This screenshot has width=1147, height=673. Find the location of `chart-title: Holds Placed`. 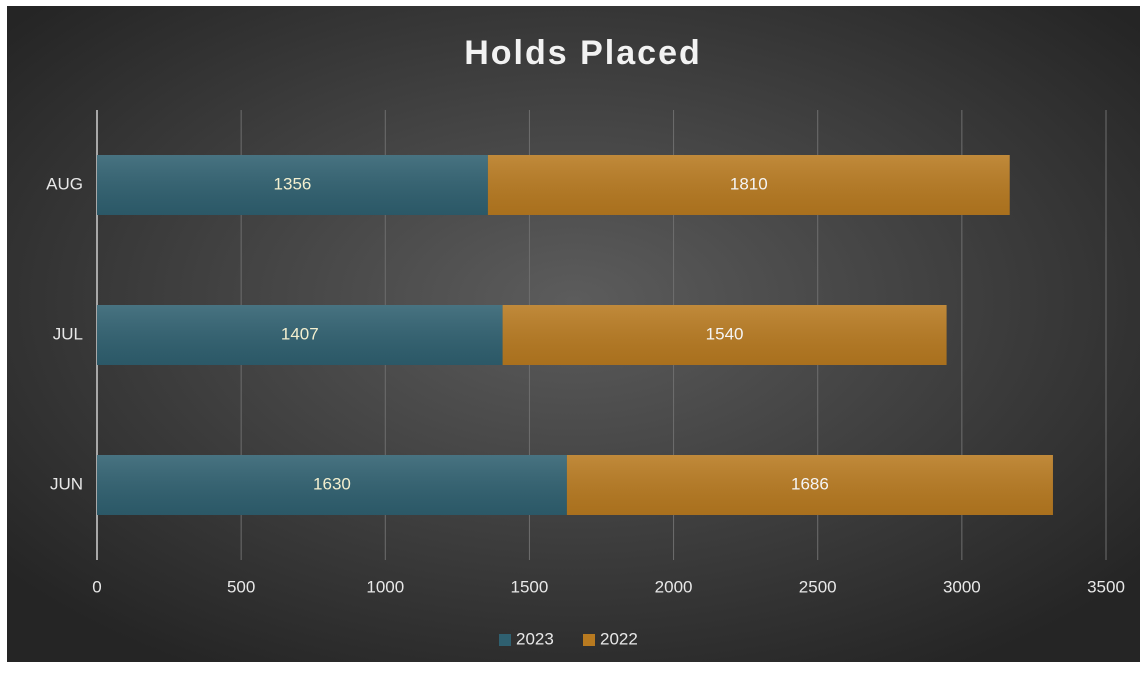

chart-title: Holds Placed is located at coordinates (583, 53).